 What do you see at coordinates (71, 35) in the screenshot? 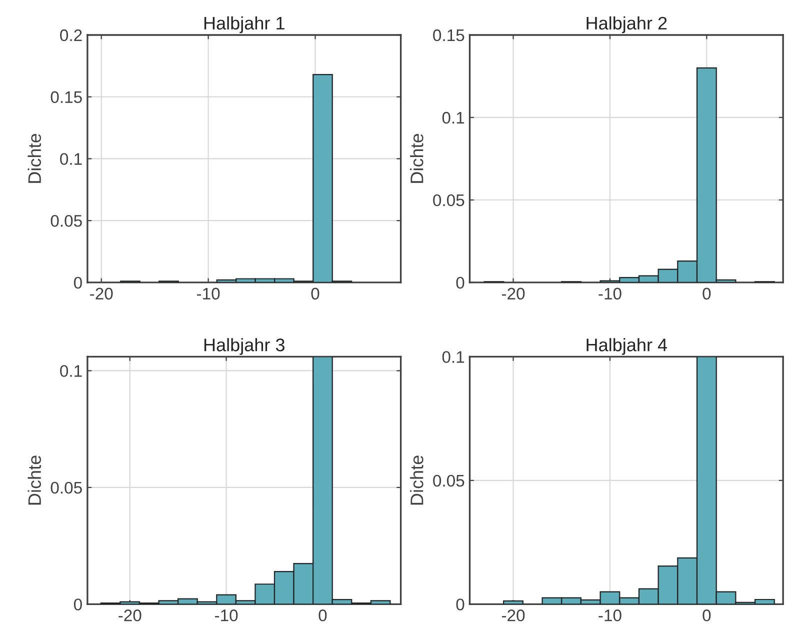
I see `y-tick-label: 0.2` at bounding box center [71, 35].